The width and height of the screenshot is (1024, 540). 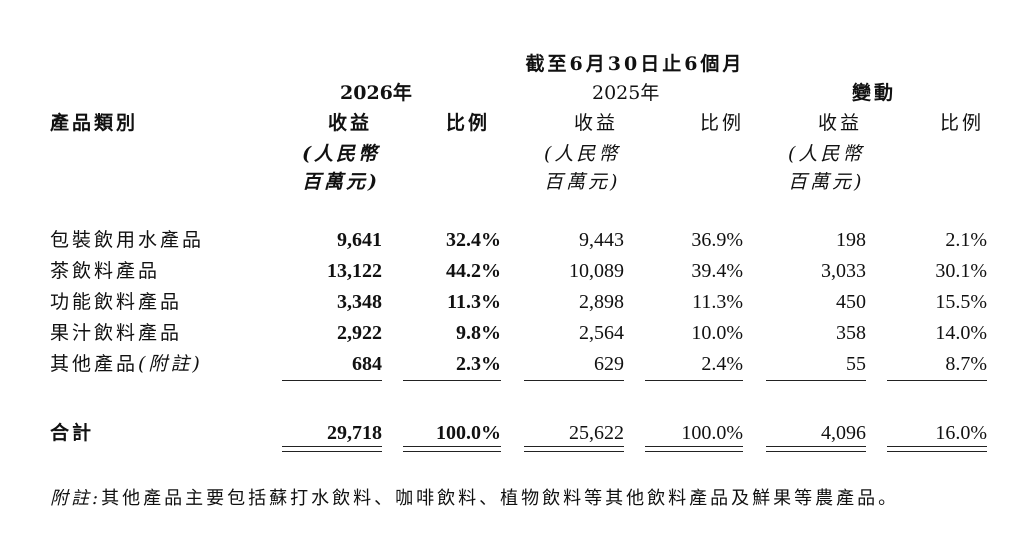 I want to click on total-chg: 4,096, so click(x=843, y=433).